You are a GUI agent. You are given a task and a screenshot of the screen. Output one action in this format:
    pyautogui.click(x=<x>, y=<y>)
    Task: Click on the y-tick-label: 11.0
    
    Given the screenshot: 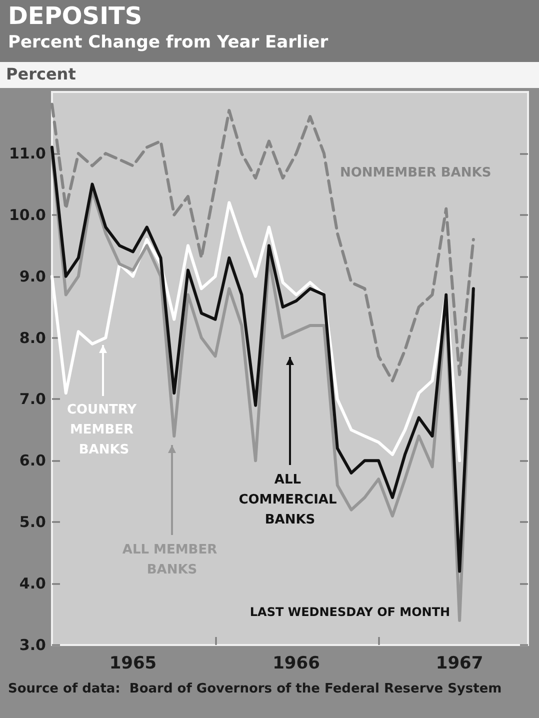 What is the action you would take?
    pyautogui.click(x=27, y=153)
    